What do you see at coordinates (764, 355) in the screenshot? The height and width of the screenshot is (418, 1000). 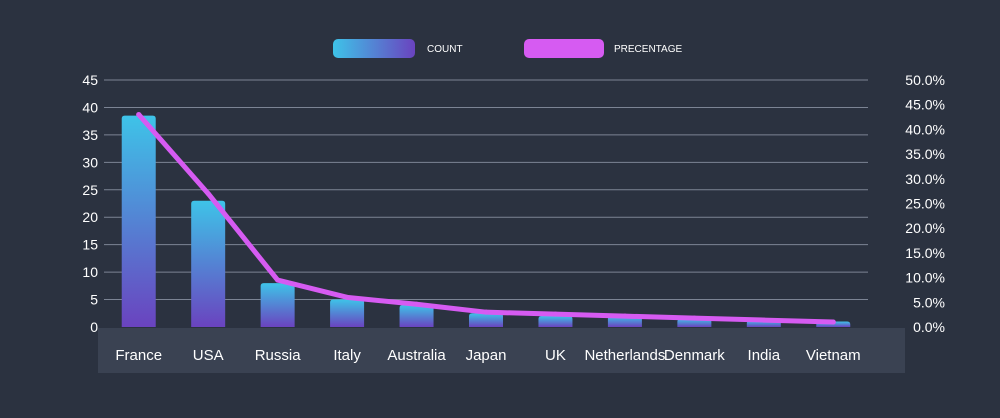 I see `x-tick-label: India` at bounding box center [764, 355].